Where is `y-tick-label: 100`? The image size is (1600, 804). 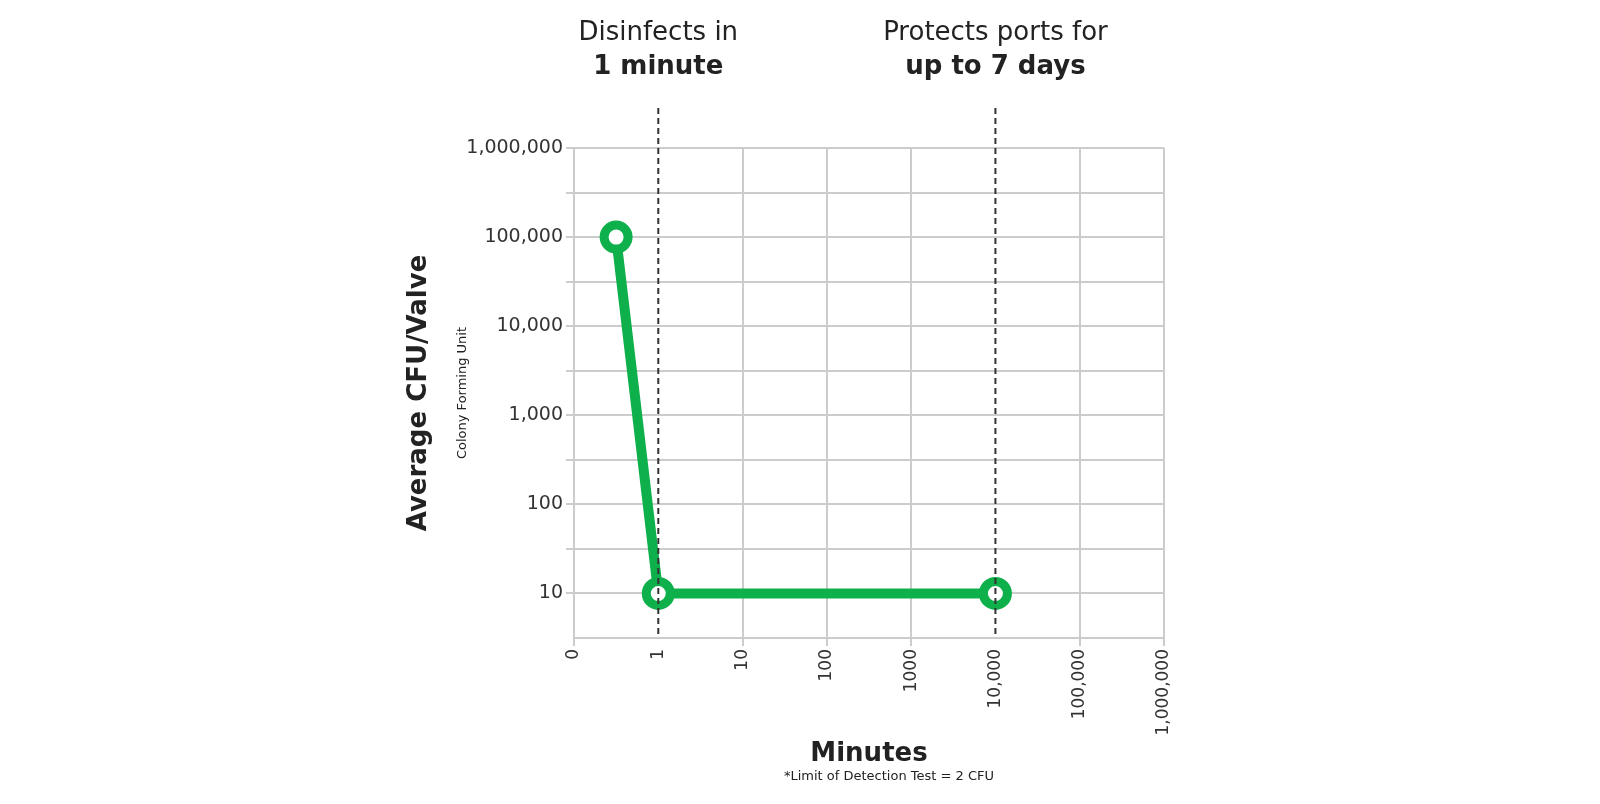
y-tick-label: 100 is located at coordinates (544, 502).